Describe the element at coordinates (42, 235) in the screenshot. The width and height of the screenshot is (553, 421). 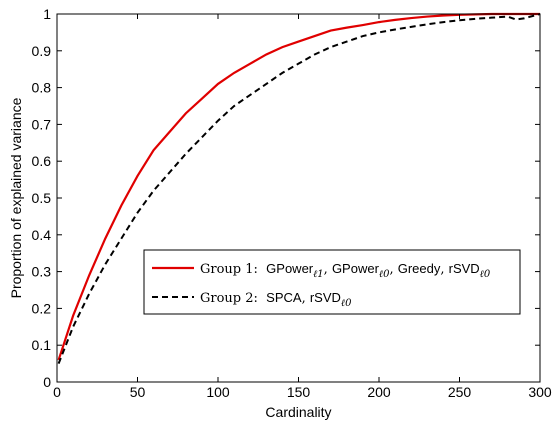
I see `y-tick-label: 0.4` at that location.